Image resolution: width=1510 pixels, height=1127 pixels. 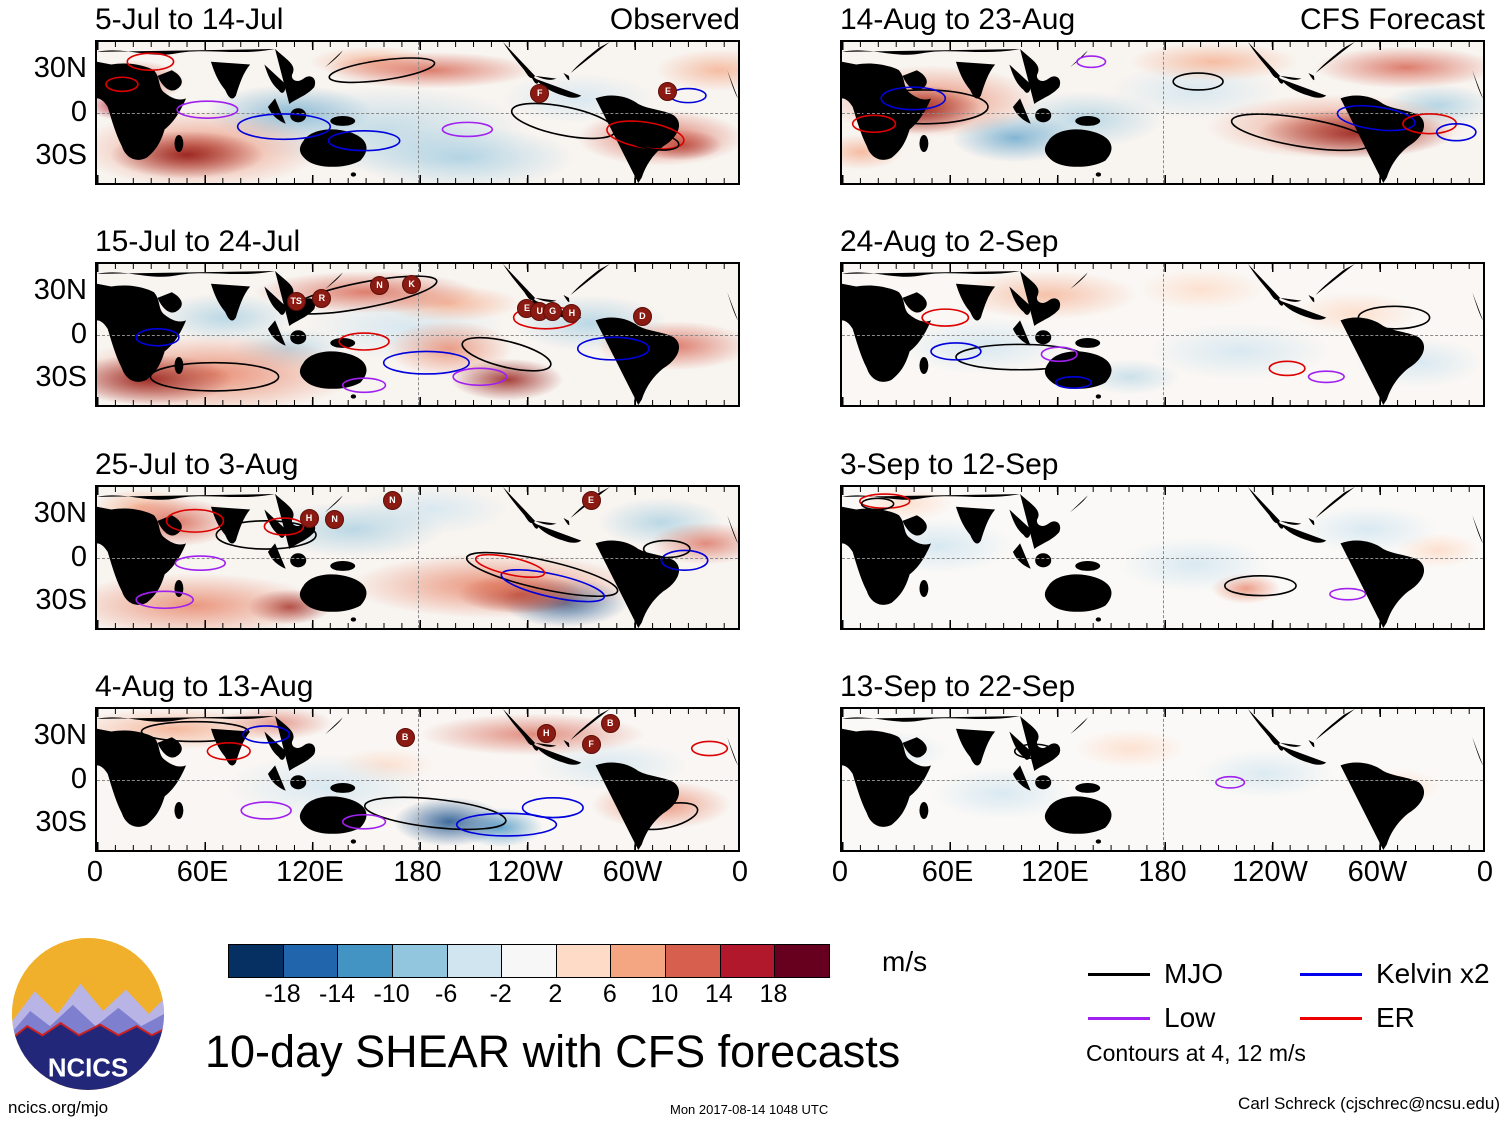 I want to click on panel-forecast-1: 14-Aug to 23-Aug CFS Forecast 30N, so click(x=1162, y=94).